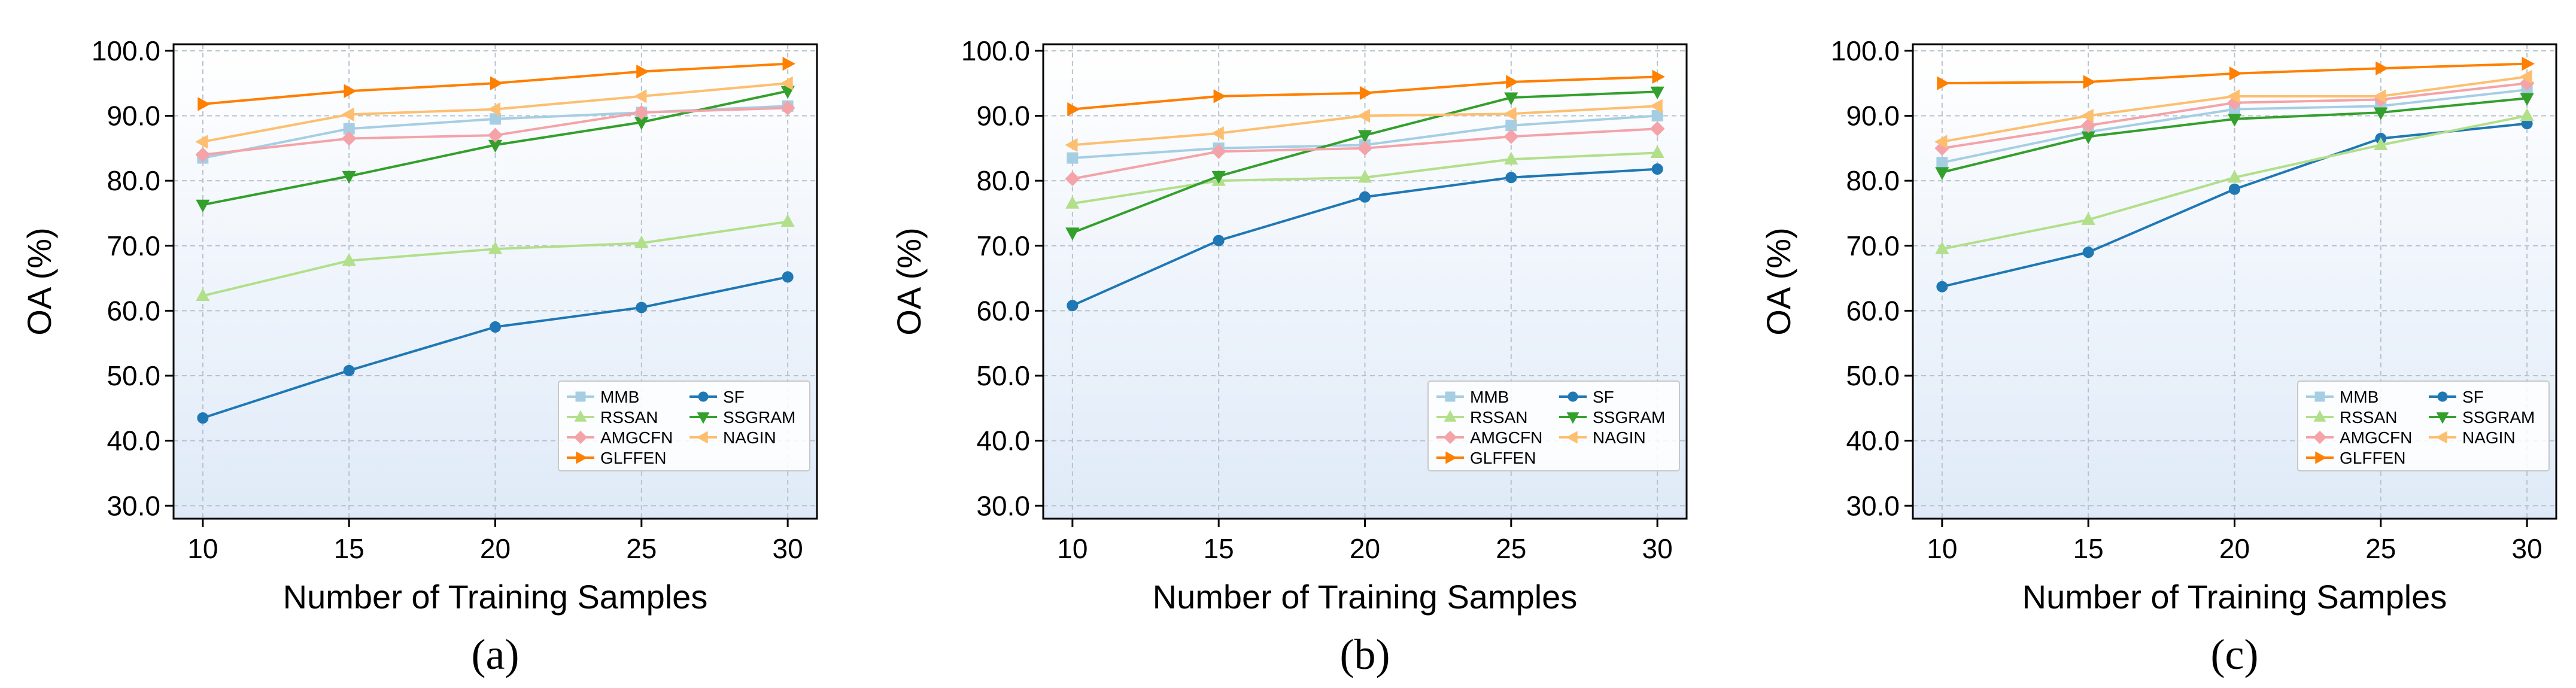  Describe the element at coordinates (1073, 158) in the screenshot. I see `data-point-mmb` at that location.